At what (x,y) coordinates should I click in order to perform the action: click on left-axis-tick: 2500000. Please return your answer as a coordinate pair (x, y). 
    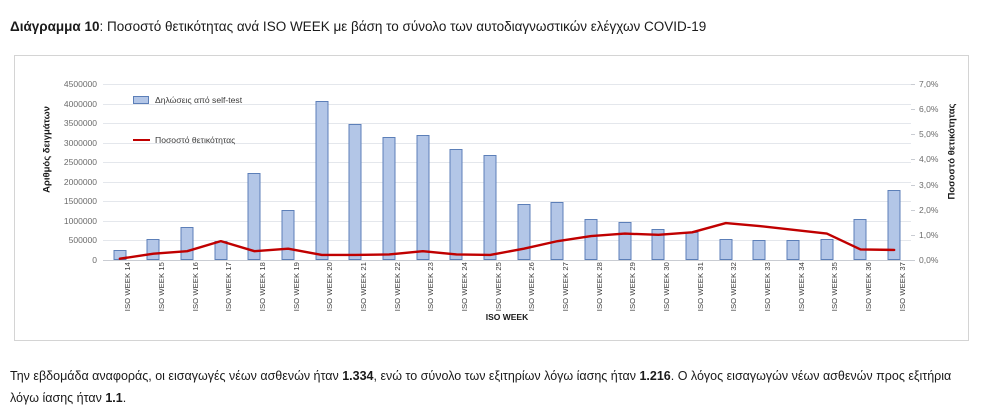
    Looking at the image, I should click on (80, 162).